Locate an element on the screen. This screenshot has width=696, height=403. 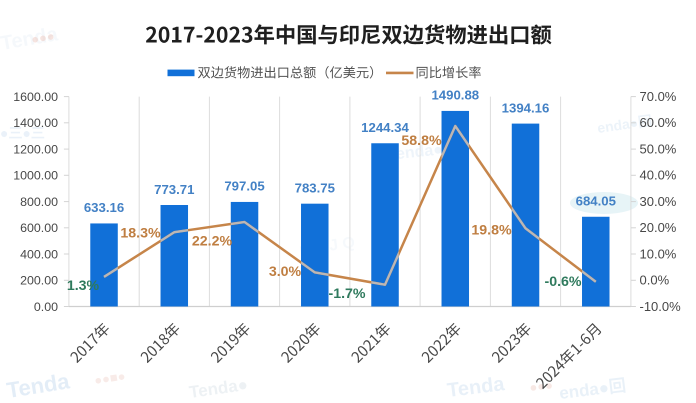
svg-text: 60.0% is located at coordinates (658, 122).